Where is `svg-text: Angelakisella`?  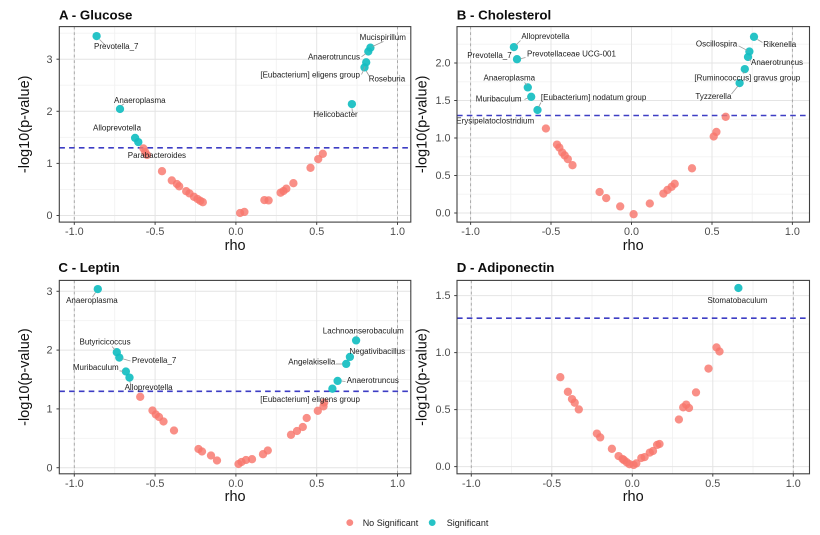 svg-text: Angelakisella is located at coordinates (312, 362).